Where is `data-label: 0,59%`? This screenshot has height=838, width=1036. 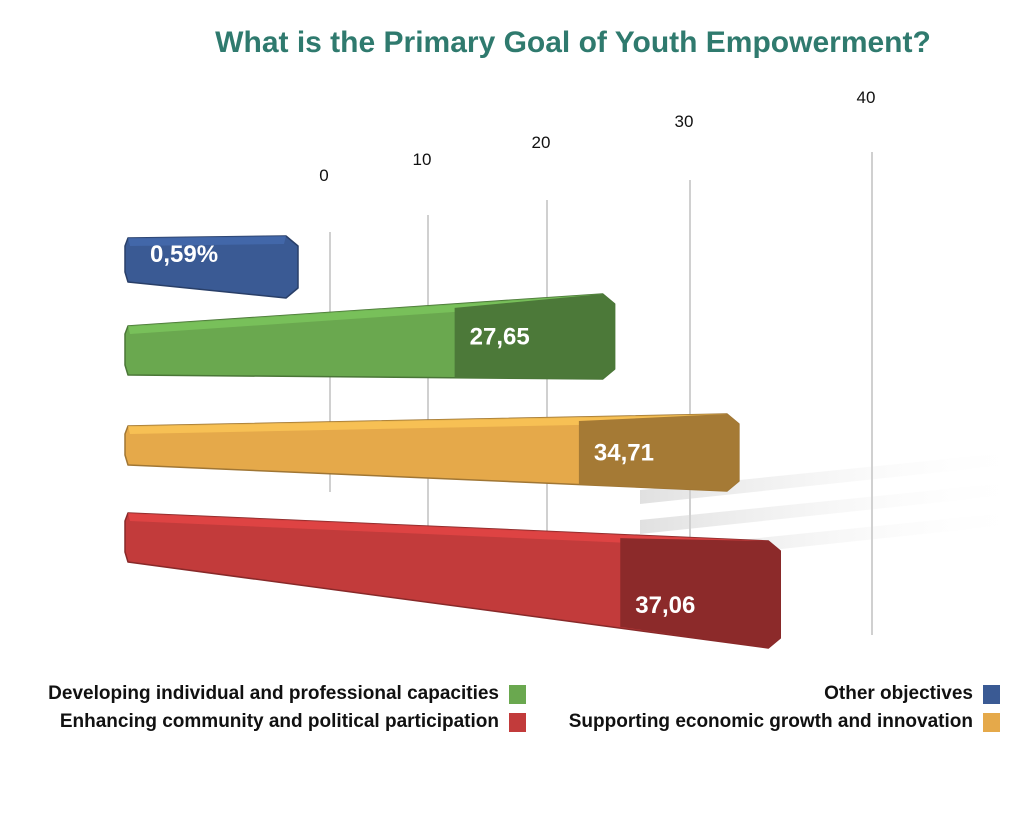 data-label: 0,59% is located at coordinates (184, 254).